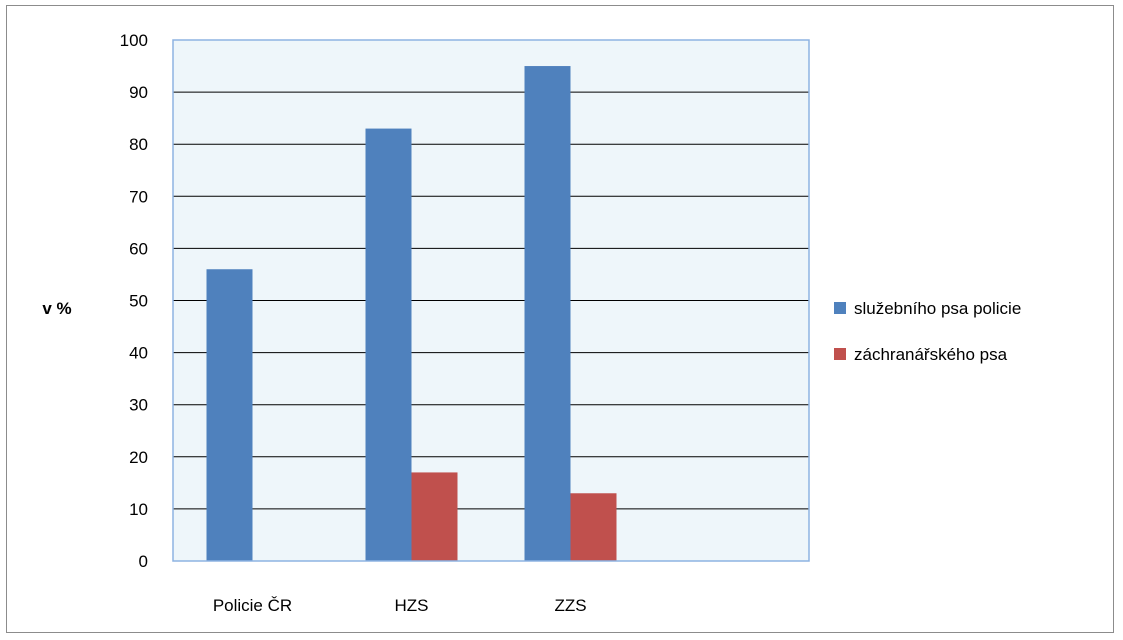 The image size is (1123, 640). I want to click on y-tick-label: 0, so click(143, 561).